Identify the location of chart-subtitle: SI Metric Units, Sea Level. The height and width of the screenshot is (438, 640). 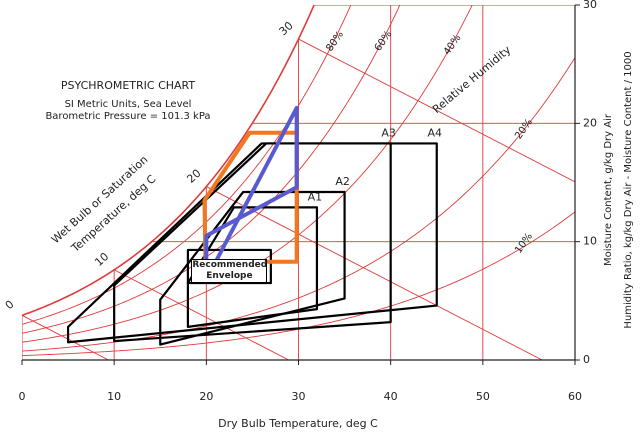
(128, 104).